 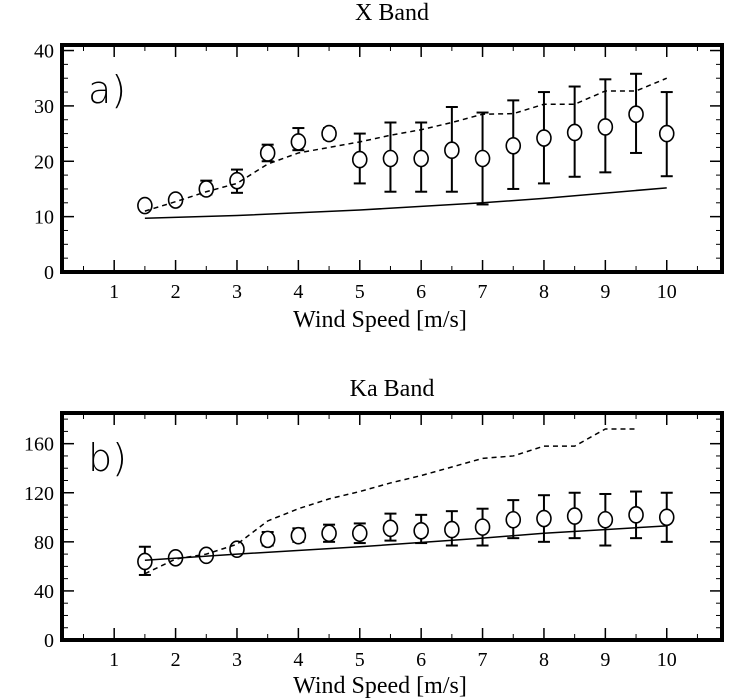 What do you see at coordinates (107, 90) in the screenshot?
I see `panel-label: a)` at bounding box center [107, 90].